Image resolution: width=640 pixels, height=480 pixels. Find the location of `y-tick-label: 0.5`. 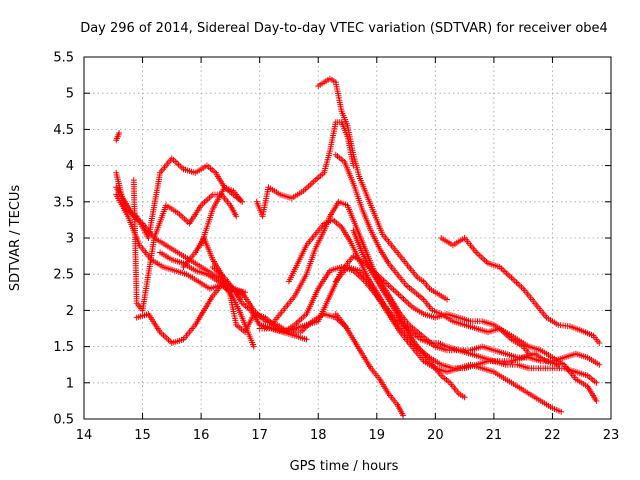

y-tick-label: 0.5 is located at coordinates (63, 420).